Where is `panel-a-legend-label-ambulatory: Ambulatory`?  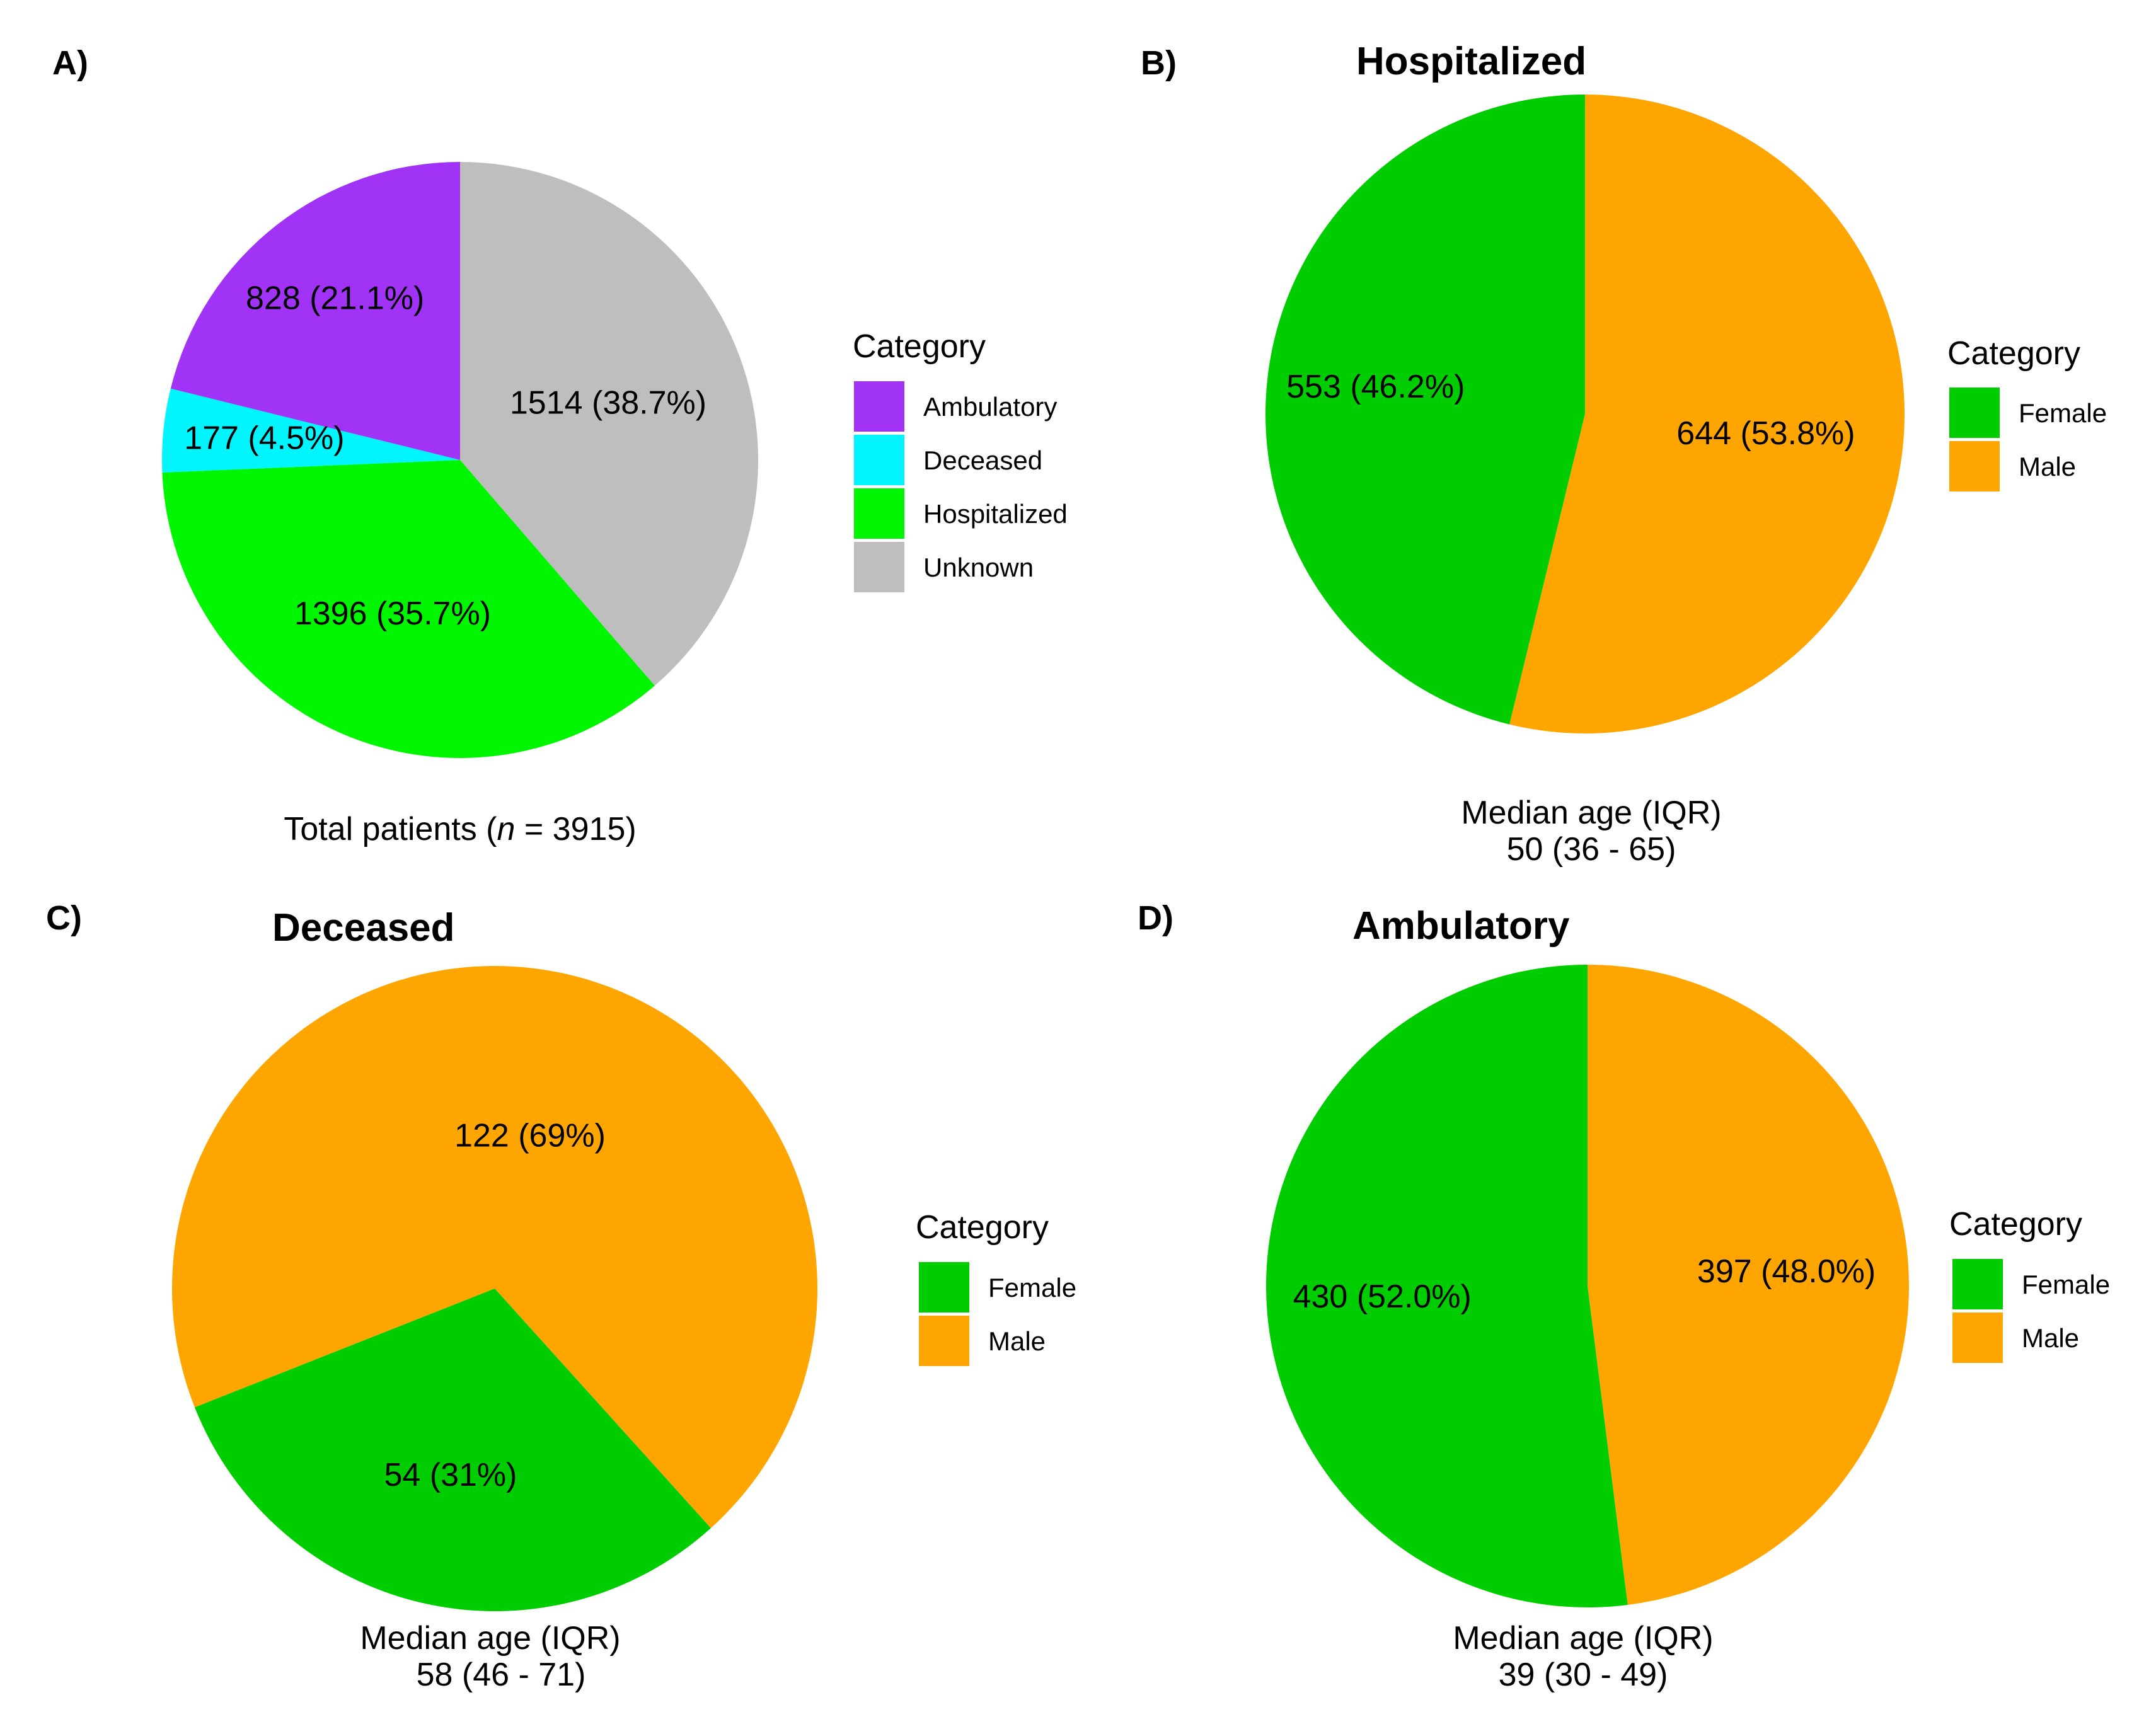
panel-a-legend-label-ambulatory: Ambulatory is located at coordinates (990, 407).